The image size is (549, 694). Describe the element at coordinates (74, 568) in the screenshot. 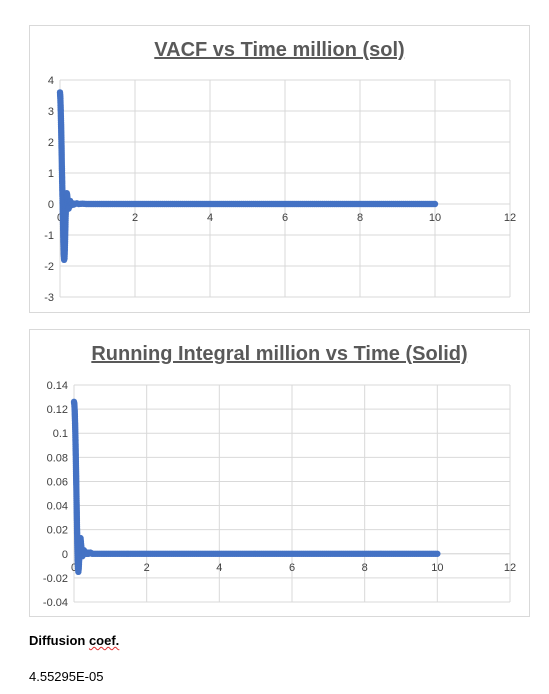

I see `x-tick-label: 0` at that location.